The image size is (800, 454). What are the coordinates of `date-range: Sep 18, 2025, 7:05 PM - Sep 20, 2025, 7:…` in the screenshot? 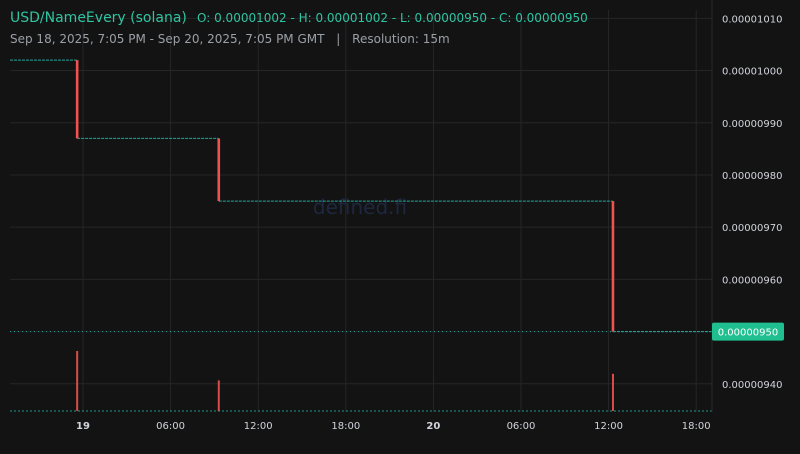 It's located at (167, 39).